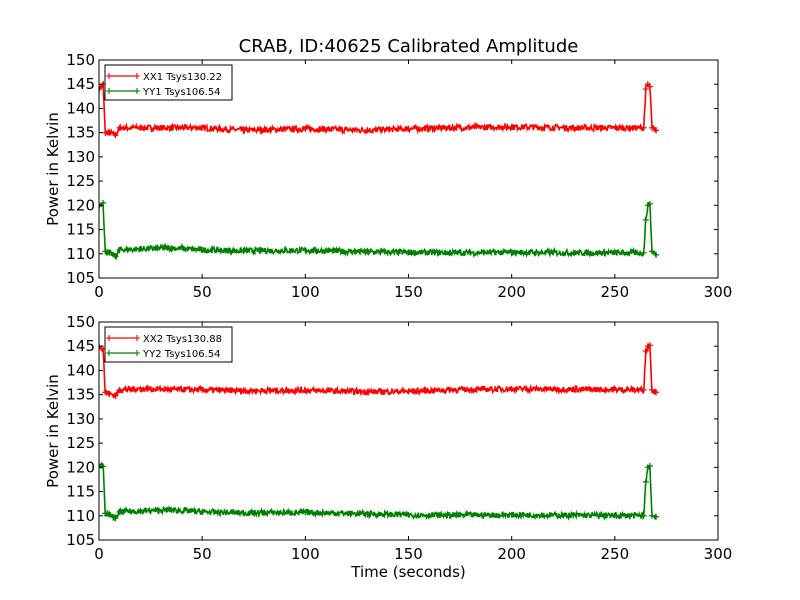  I want to click on y-tick-label: 105, so click(80, 540).